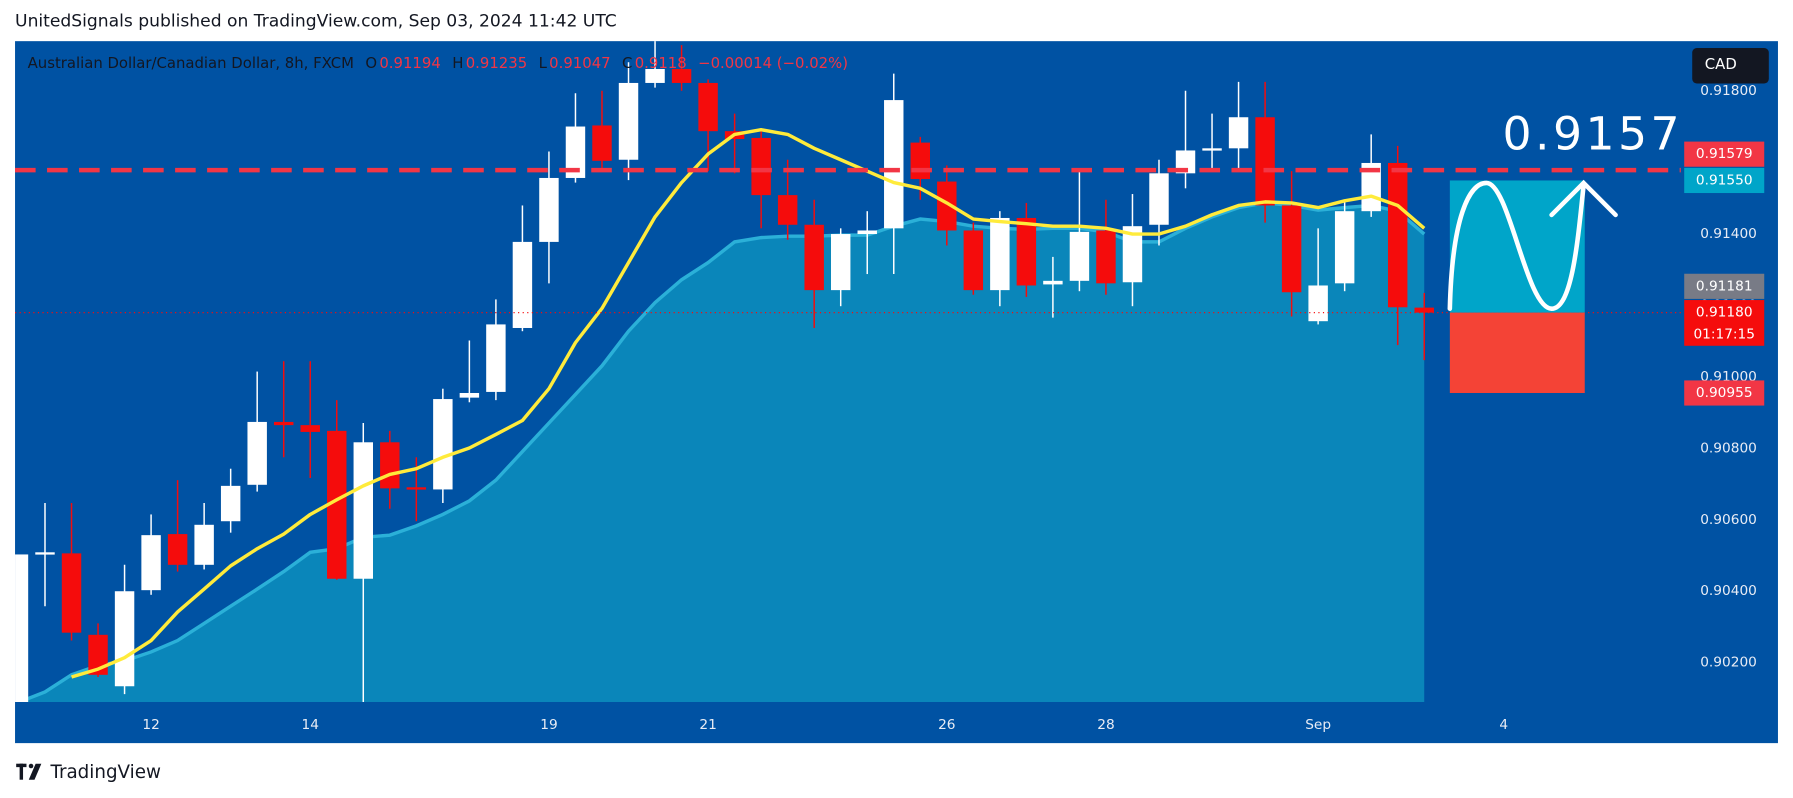 The height and width of the screenshot is (798, 1793). I want to click on currency-button, so click(1730, 66).